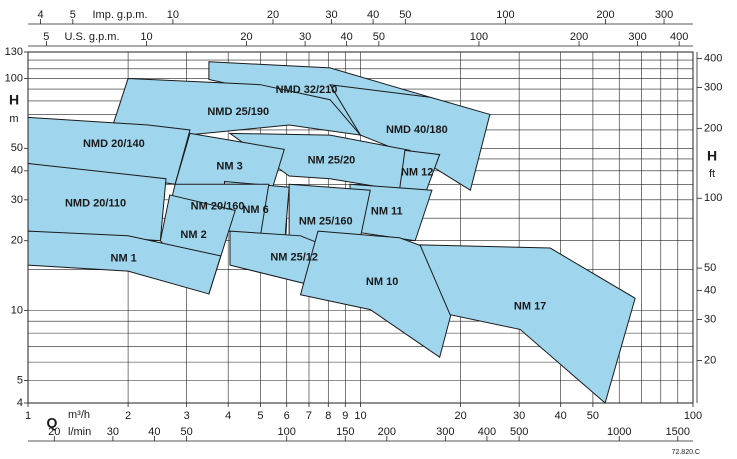 This screenshot has height=459, width=737. What do you see at coordinates (273, 15) in the screenshot?
I see `imp_gpm-tick-label: 20` at bounding box center [273, 15].